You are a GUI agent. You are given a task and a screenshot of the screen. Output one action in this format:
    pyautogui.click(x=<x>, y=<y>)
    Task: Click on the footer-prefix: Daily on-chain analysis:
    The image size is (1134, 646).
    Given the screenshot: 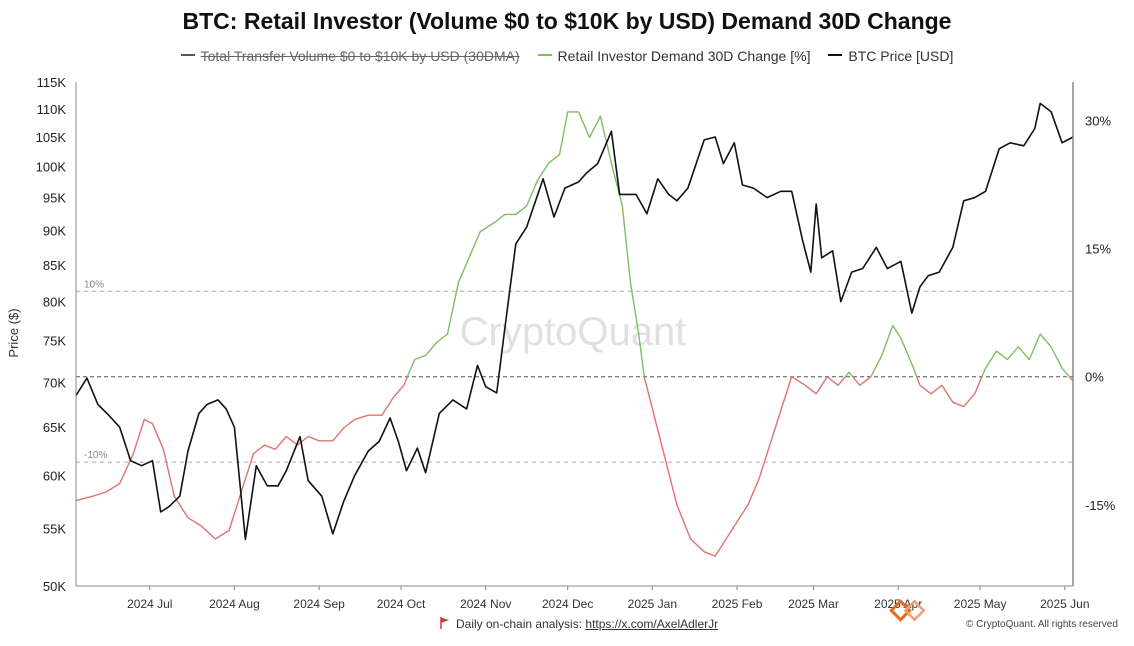 What is the action you would take?
    pyautogui.click(x=519, y=624)
    